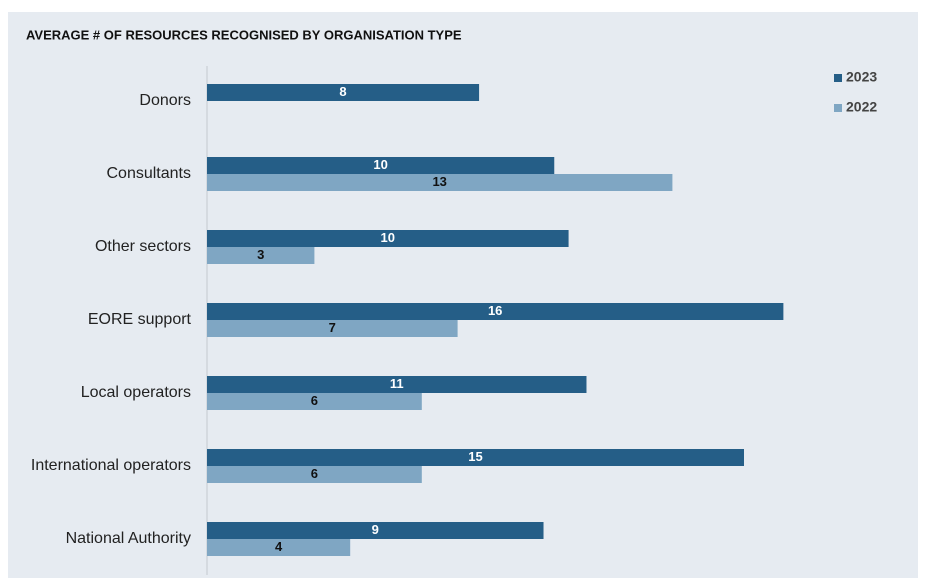 The image size is (926, 583). Describe the element at coordinates (140, 319) in the screenshot. I see `category-label: EORE support` at that location.